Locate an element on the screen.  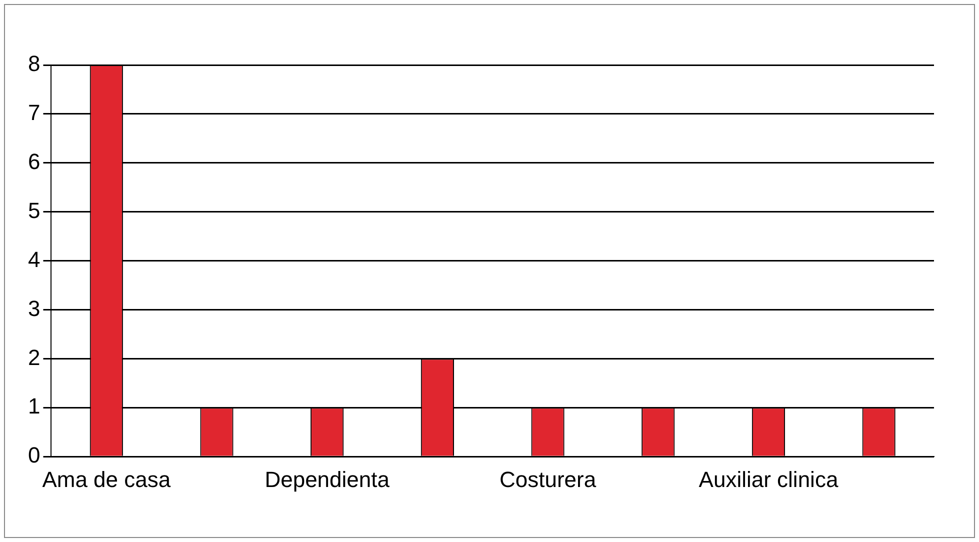
y-tick-label: 0 is located at coordinates (34, 455).